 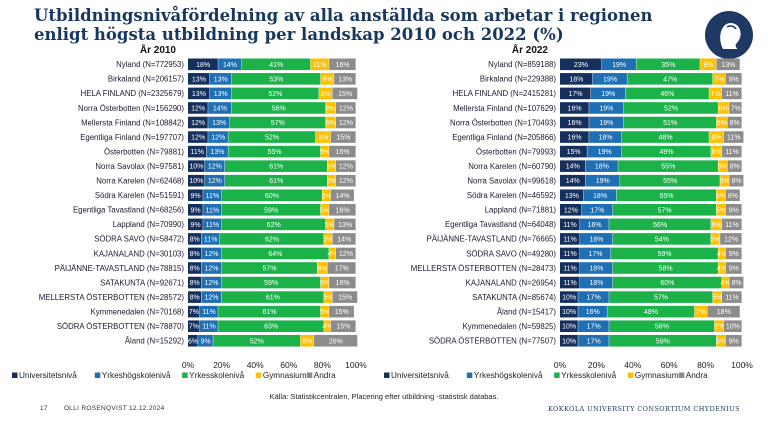 I want to click on data-label: 52%, so click(x=671, y=108).